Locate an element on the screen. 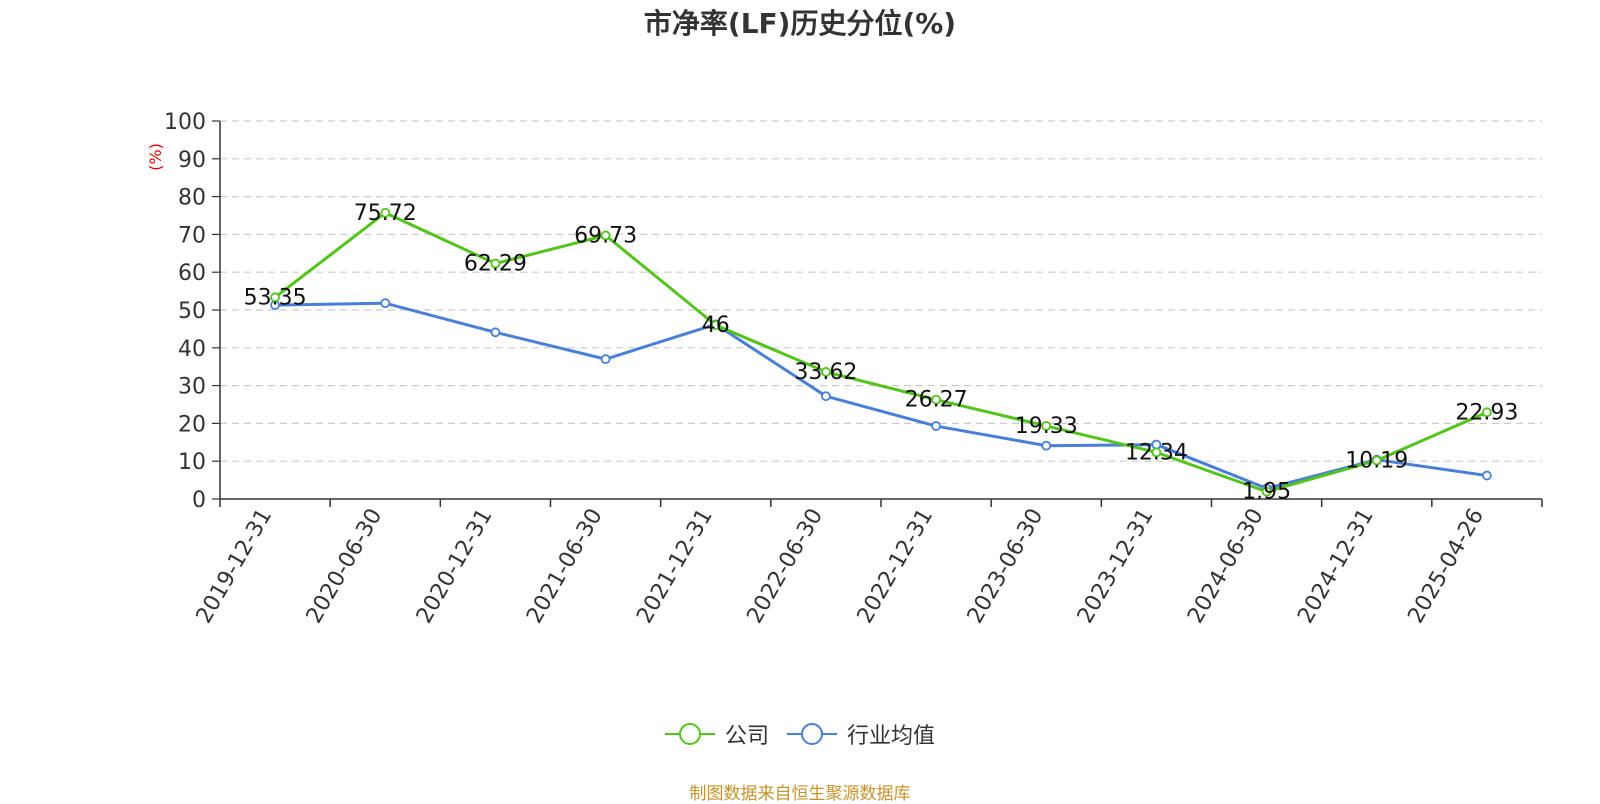 This screenshot has height=804, width=1600. x-tick-label: 2022-12-31 is located at coordinates (896, 566).